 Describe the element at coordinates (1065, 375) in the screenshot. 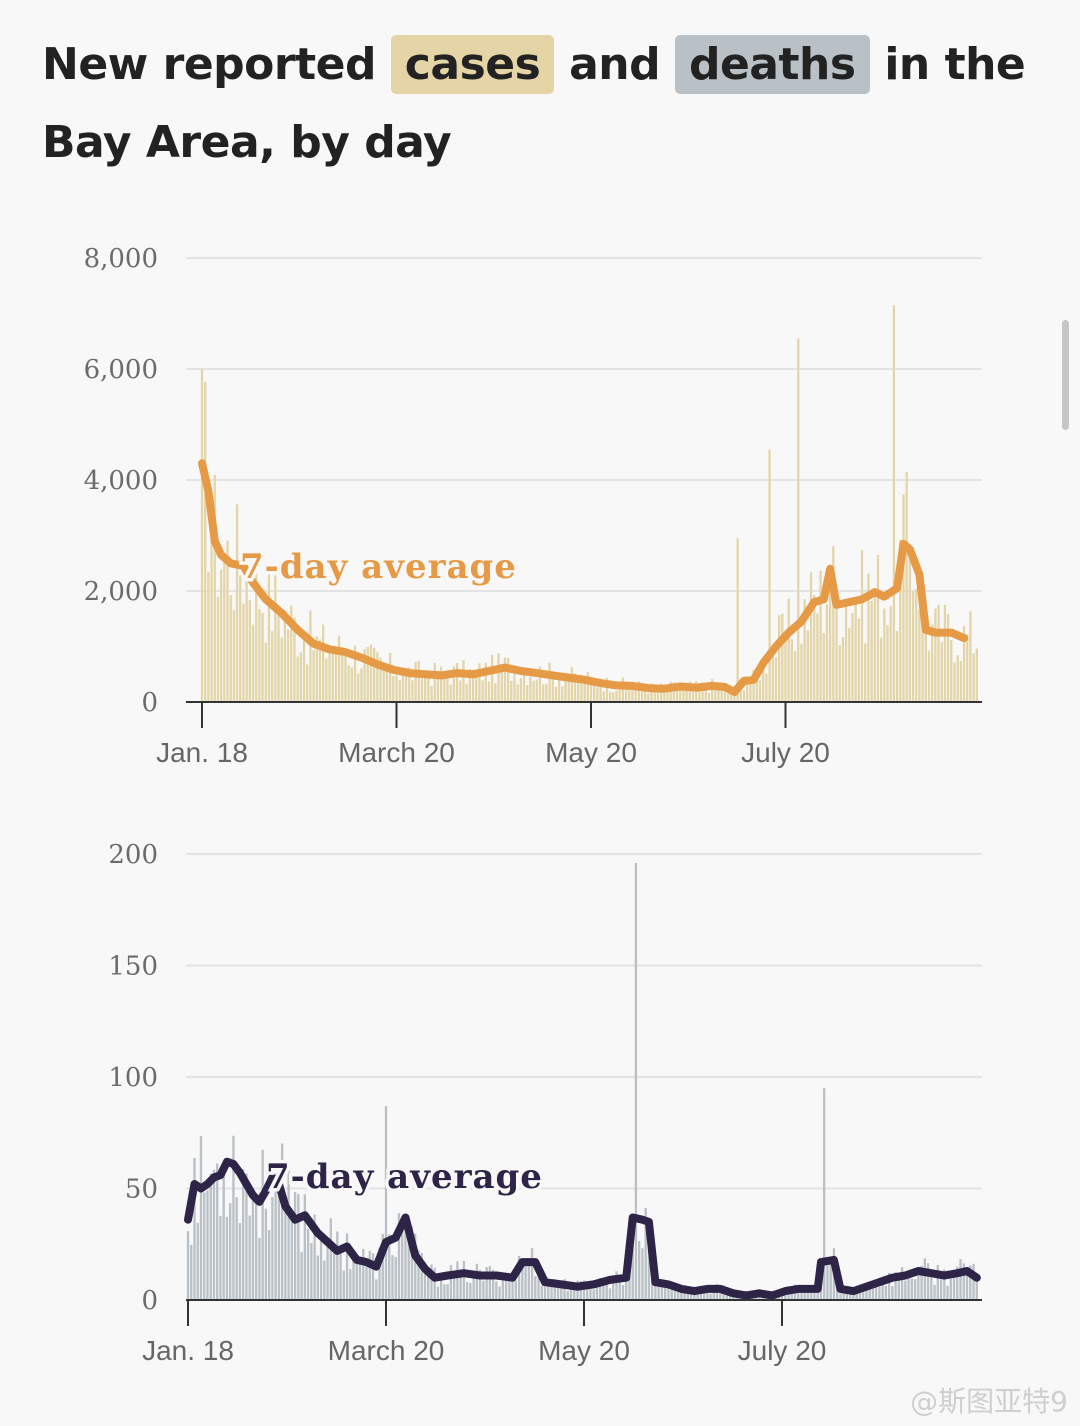

I see `scrollbar` at that location.